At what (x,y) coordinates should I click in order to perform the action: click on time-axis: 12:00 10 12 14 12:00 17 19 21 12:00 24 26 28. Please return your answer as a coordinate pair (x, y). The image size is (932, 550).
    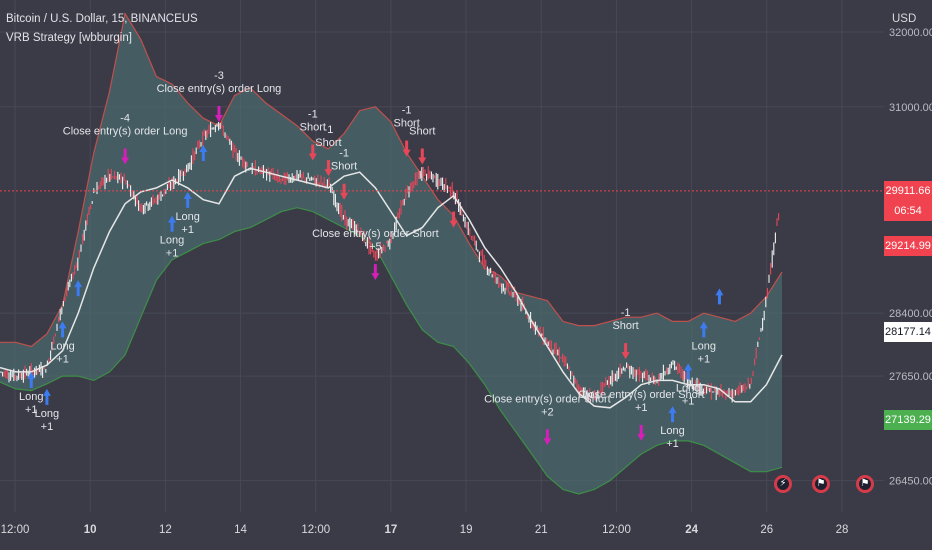
    Looking at the image, I should click on (425, 530).